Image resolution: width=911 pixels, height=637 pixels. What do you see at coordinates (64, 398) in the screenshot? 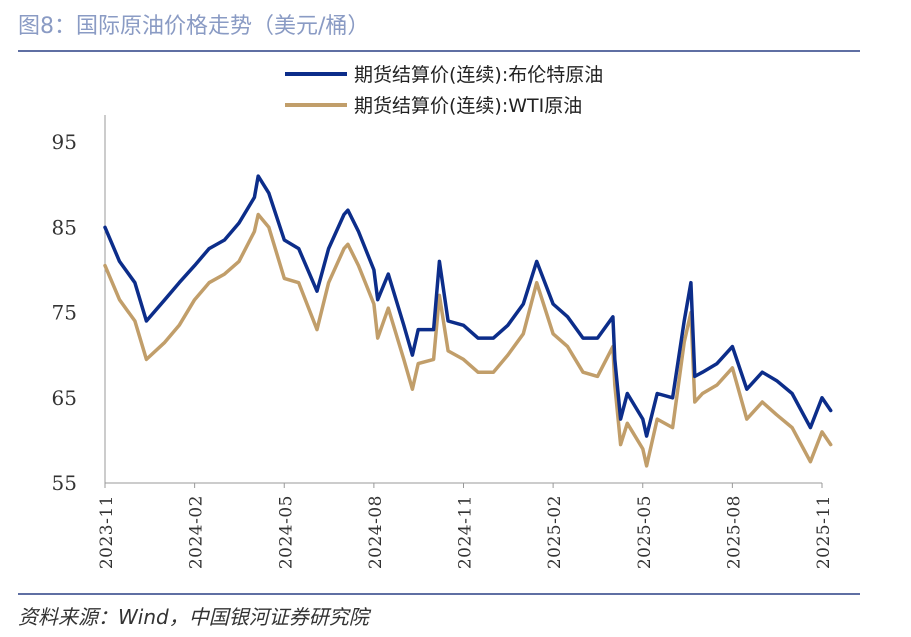
I see `y-tick-label: 65` at bounding box center [64, 398].